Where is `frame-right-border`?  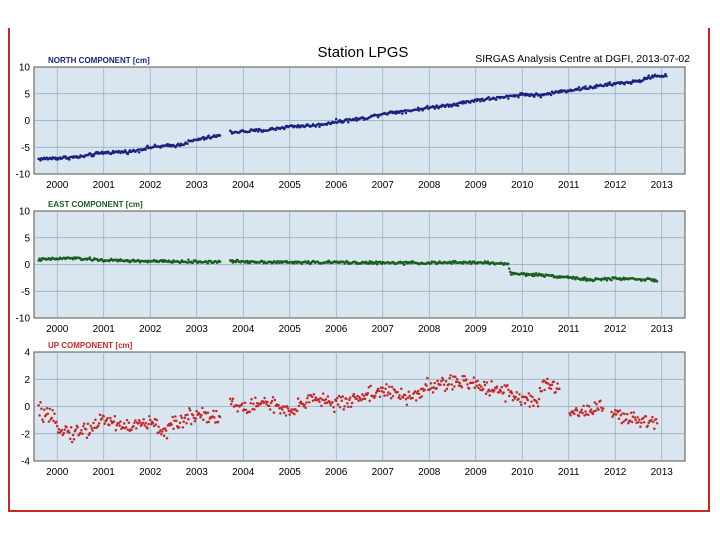
frame-right-border is located at coordinates (709, 270).